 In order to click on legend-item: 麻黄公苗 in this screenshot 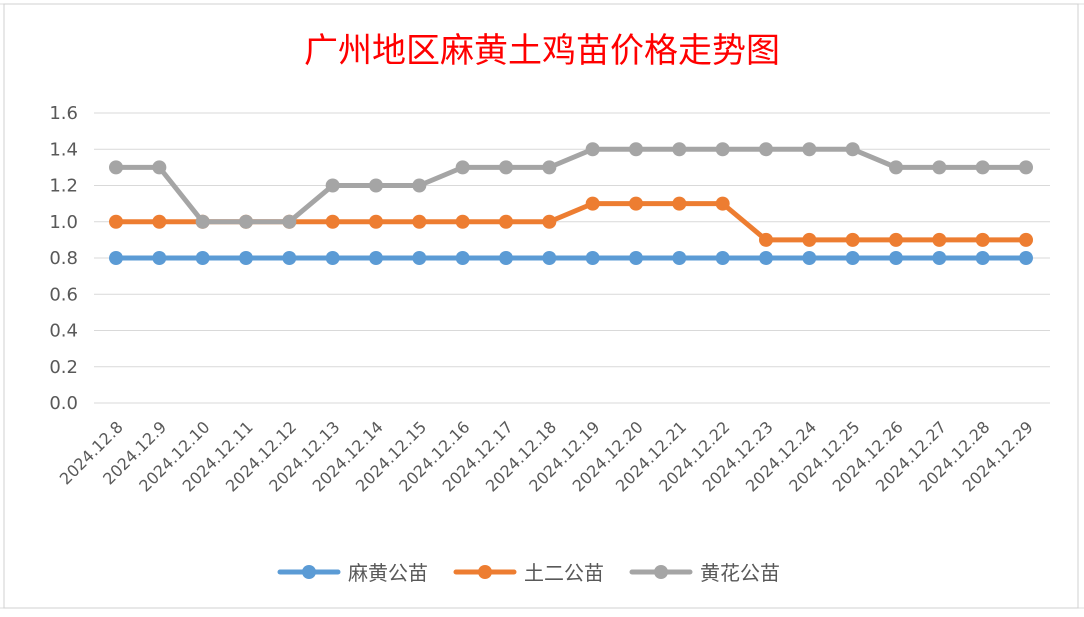, I will do `click(352, 573)`.